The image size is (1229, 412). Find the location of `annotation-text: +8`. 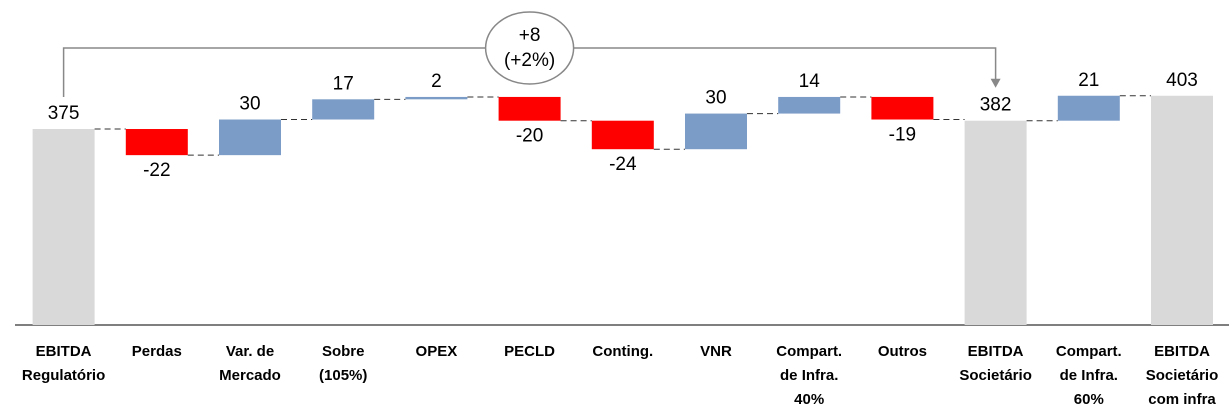

annotation-text: +8 is located at coordinates (530, 35).